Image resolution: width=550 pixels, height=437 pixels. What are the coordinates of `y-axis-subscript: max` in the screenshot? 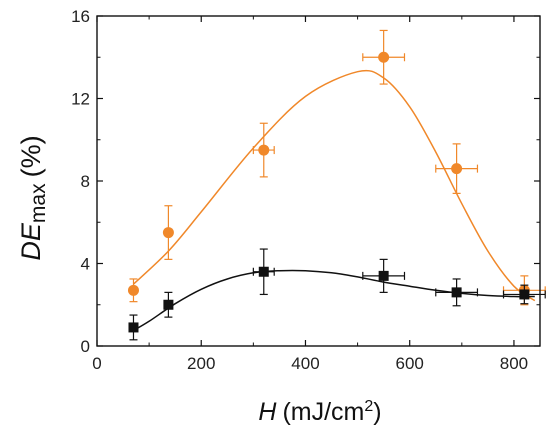 It's located at (38, 203).